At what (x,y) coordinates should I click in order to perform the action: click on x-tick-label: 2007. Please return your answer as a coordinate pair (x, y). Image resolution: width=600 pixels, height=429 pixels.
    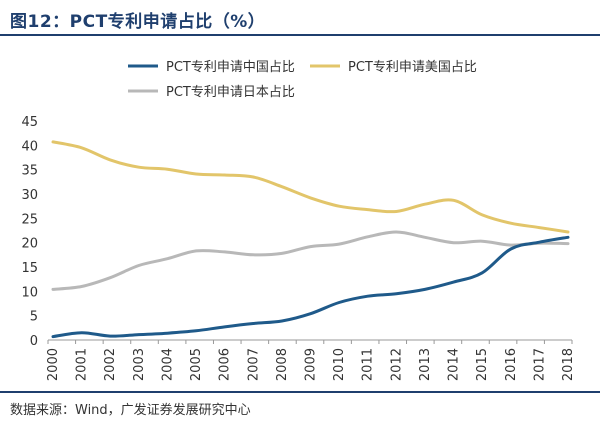
    Looking at the image, I should click on (253, 364).